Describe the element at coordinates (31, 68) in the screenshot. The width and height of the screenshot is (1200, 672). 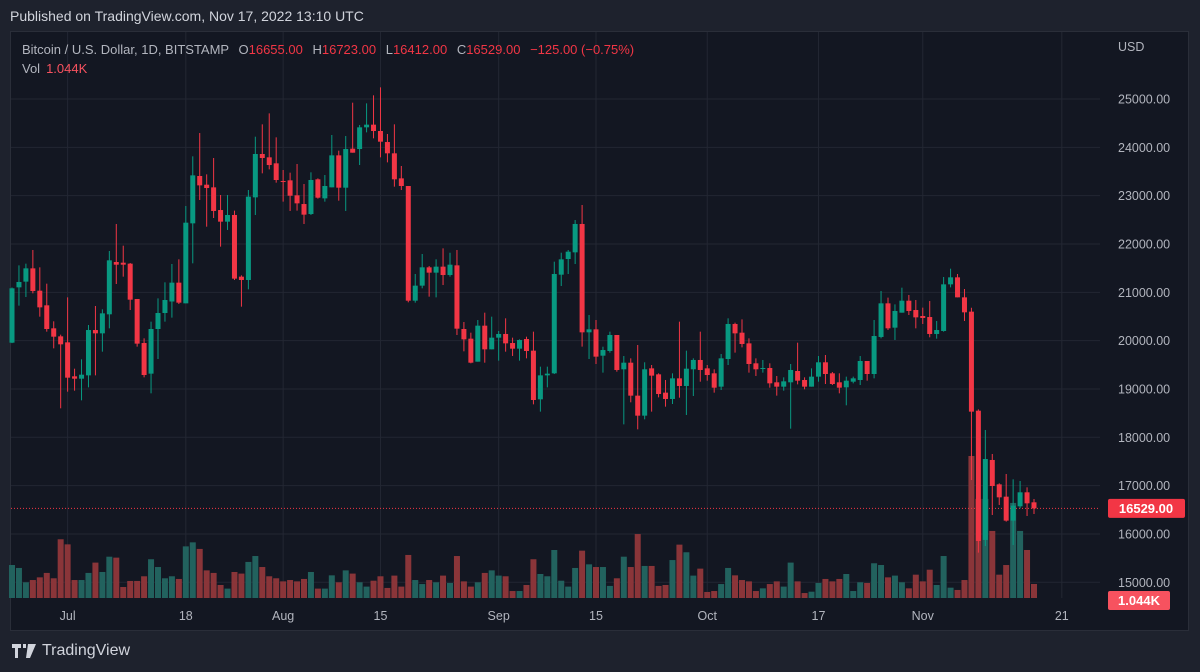
I see `volume-label: Vol` at that location.